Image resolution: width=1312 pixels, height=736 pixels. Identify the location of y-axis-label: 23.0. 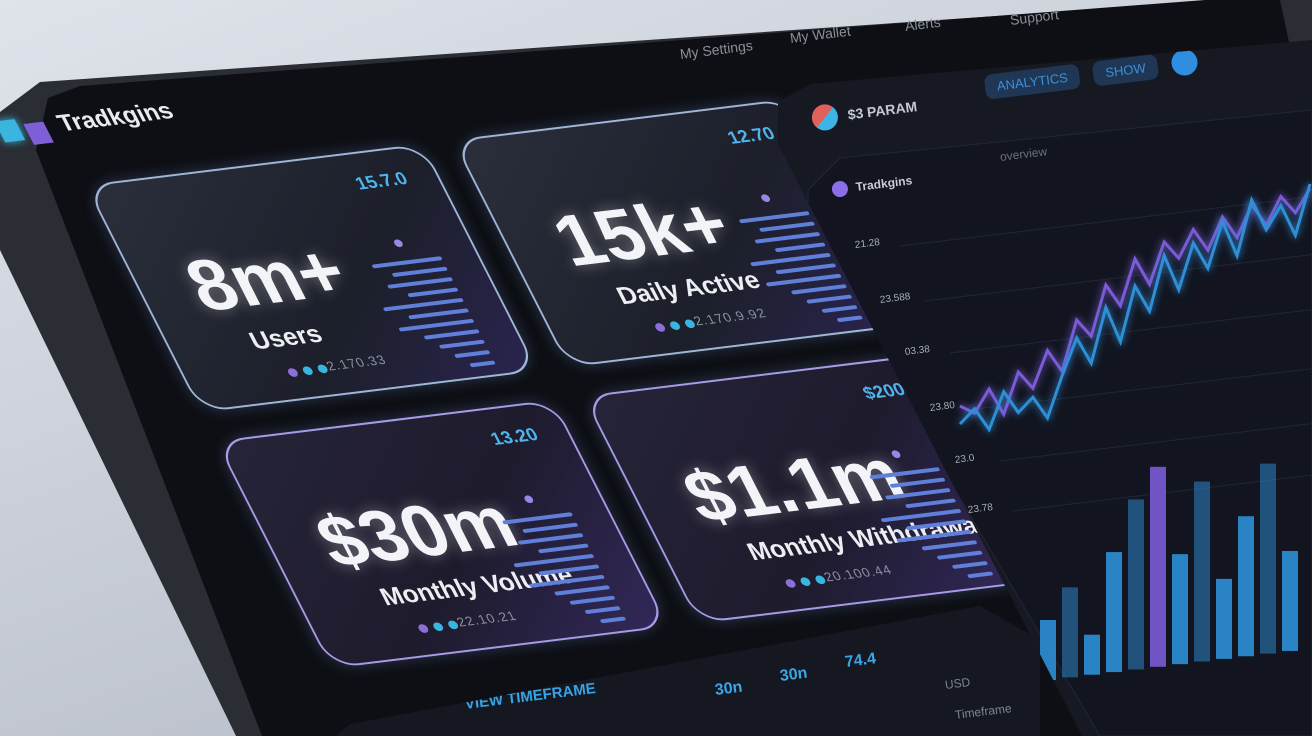
(964, 459).